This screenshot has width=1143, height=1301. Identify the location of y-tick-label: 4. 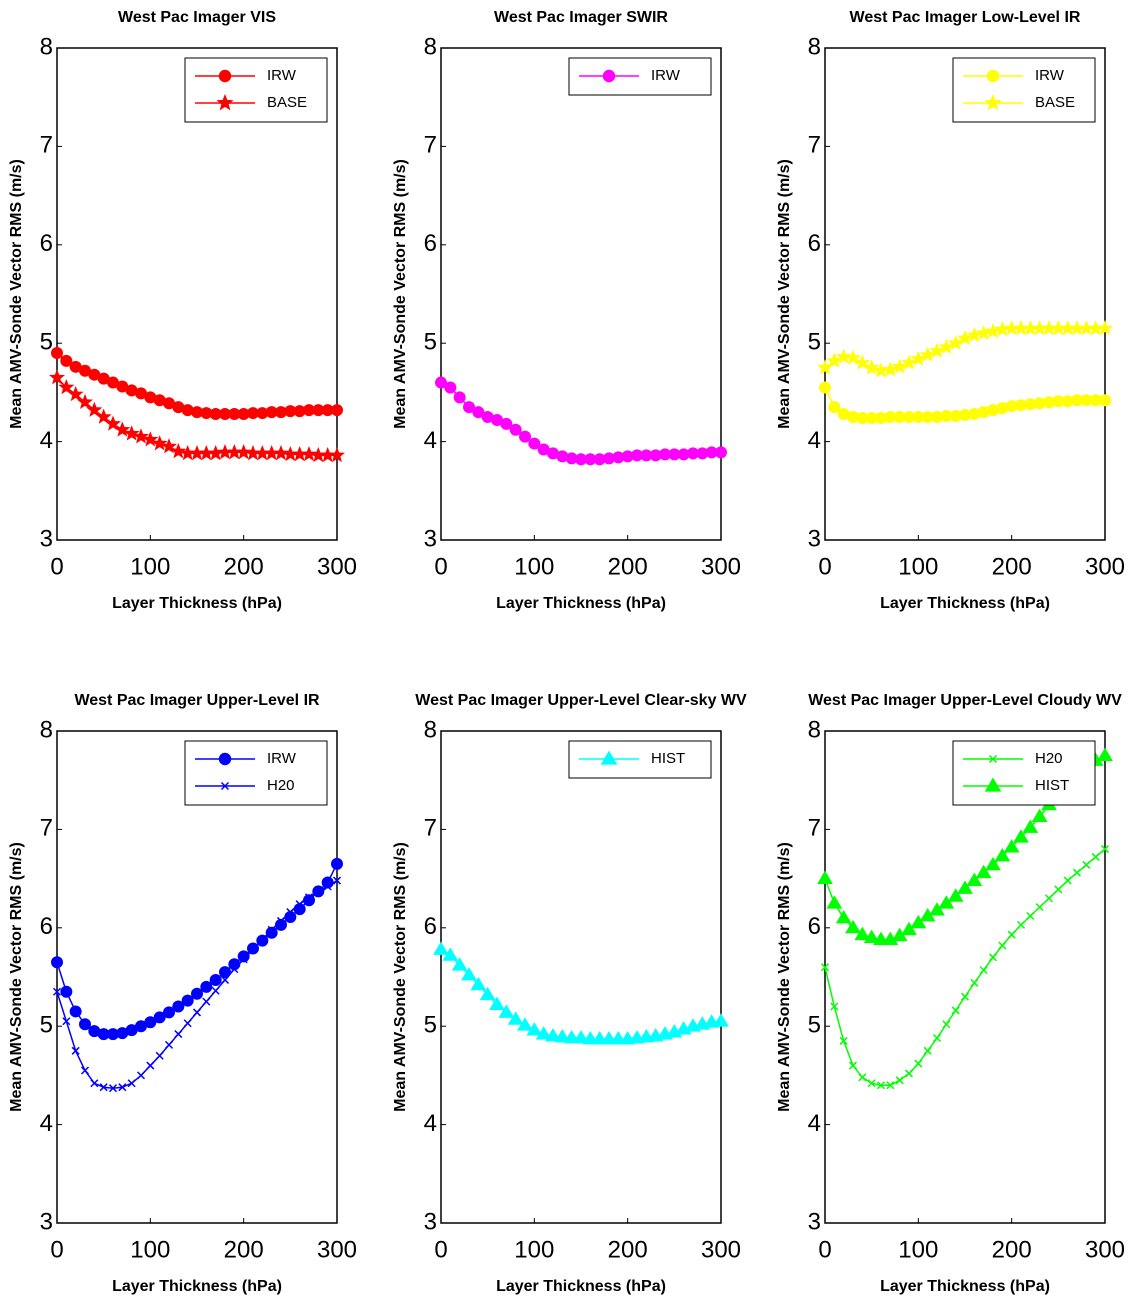
(46, 440).